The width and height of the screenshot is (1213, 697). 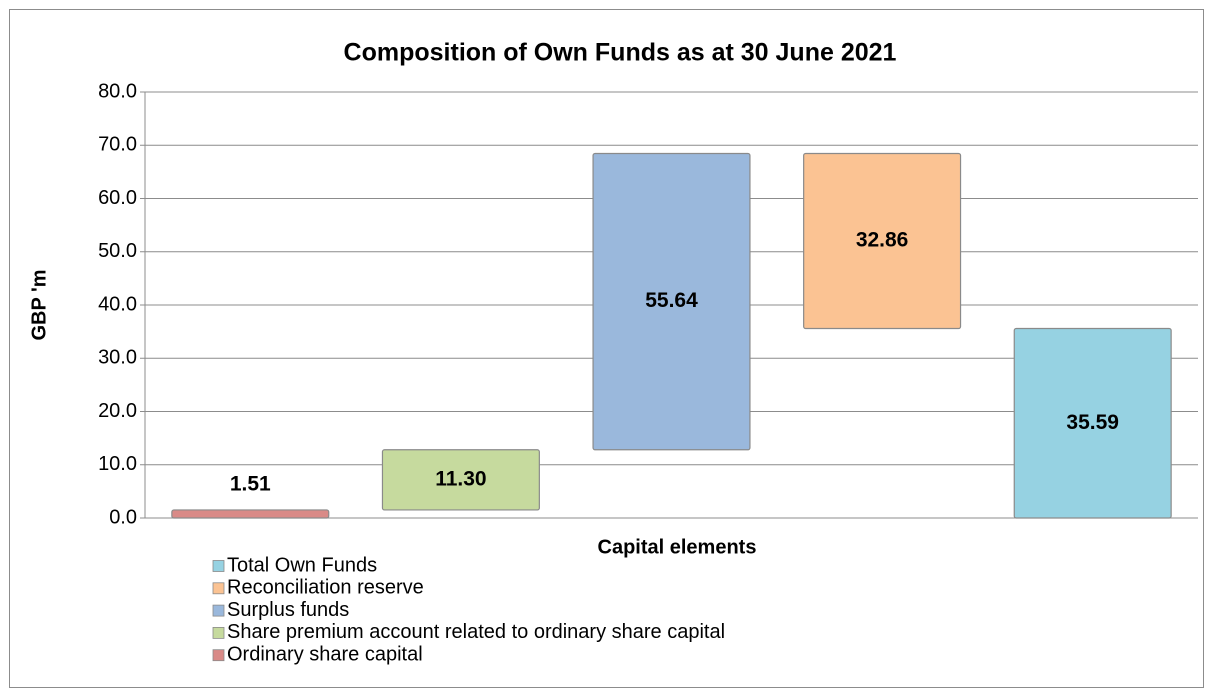 I want to click on y-tick-label: 20.0, so click(x=117, y=411).